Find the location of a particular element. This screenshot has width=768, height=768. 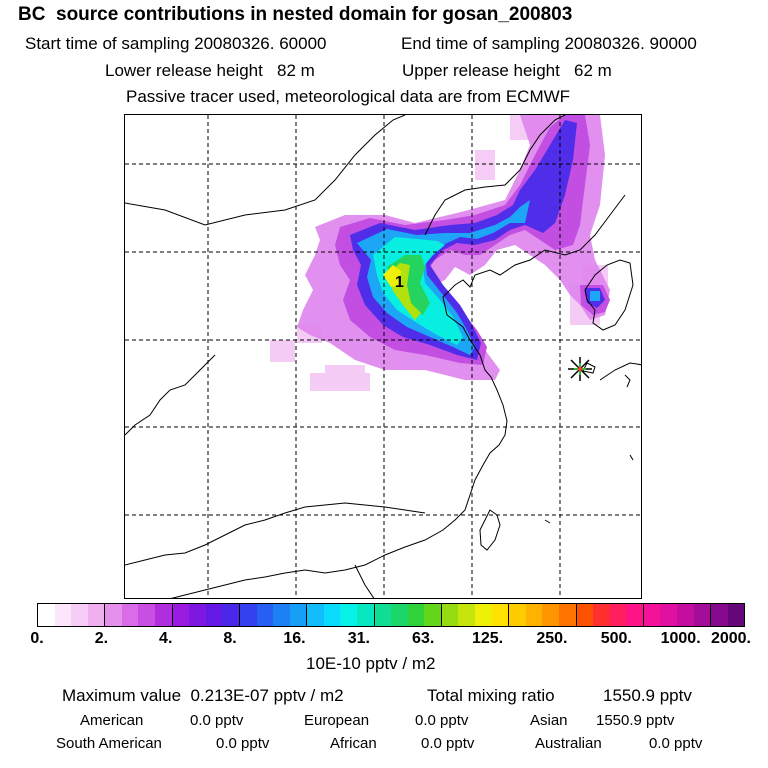

start-time-label: Start time of sampling 20080326. 60000 is located at coordinates (176, 43).